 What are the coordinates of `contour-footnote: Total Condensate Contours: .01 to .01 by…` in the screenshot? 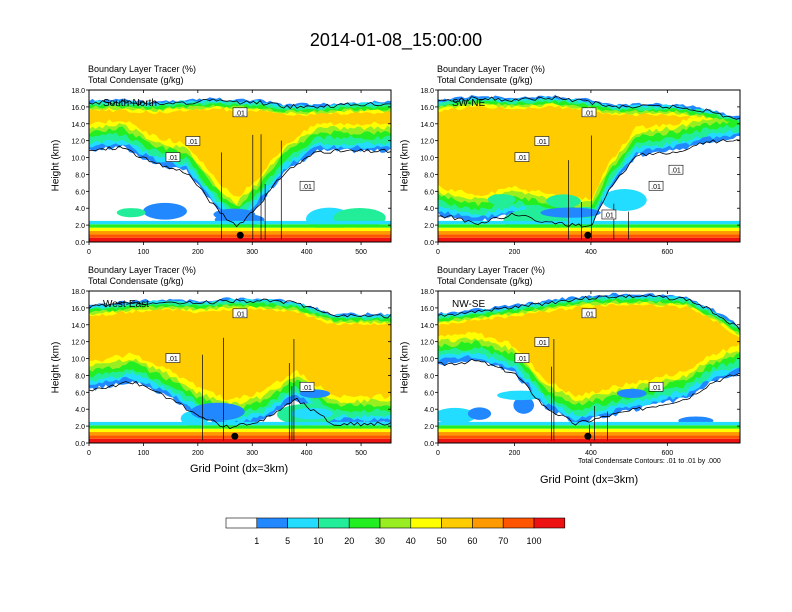 It's located at (649, 461).